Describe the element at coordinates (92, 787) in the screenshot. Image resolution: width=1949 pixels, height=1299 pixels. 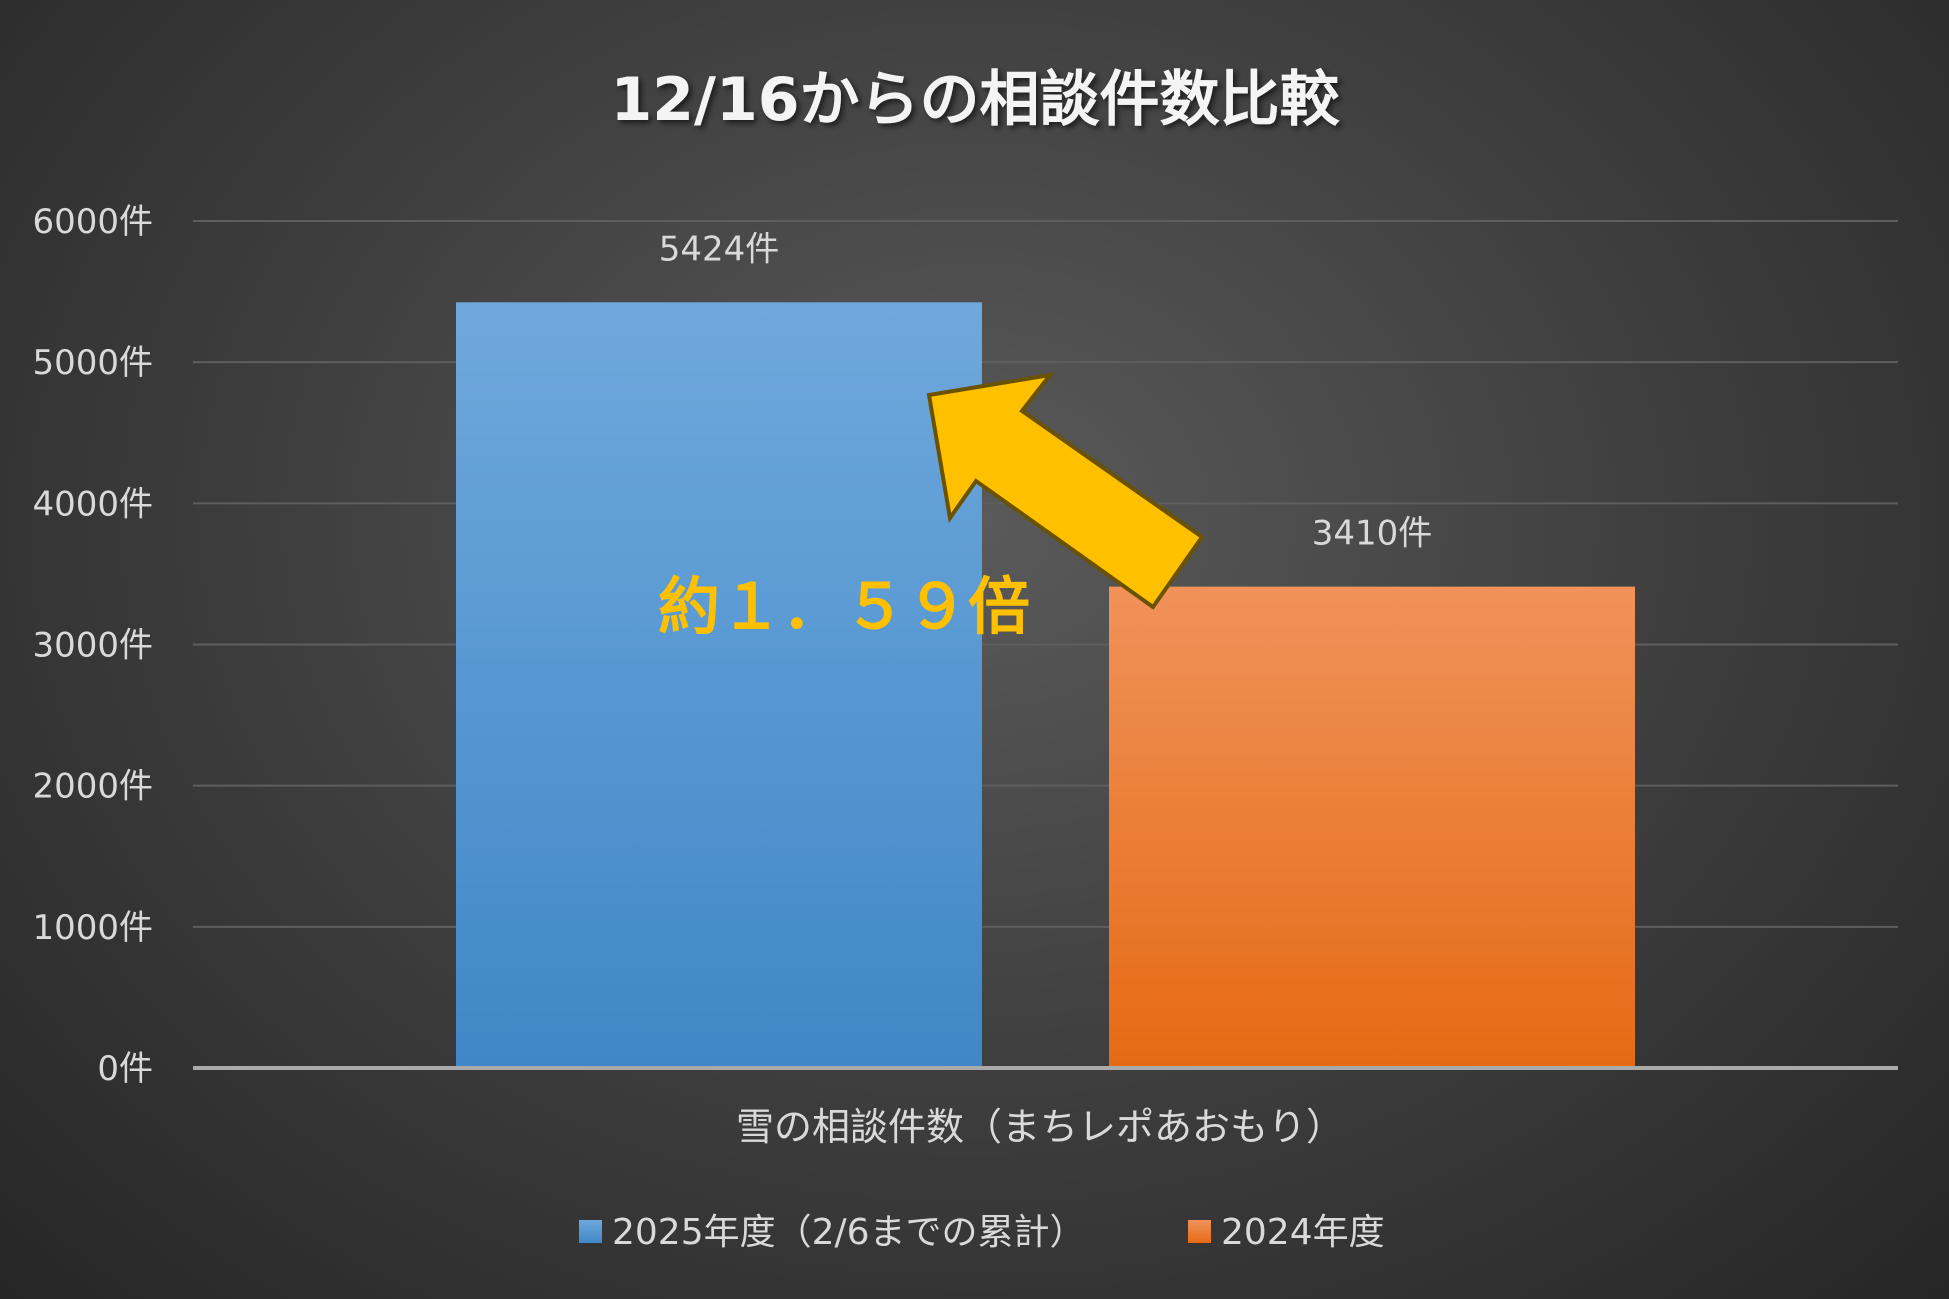
I see `y-tick-label: 2000件` at that location.